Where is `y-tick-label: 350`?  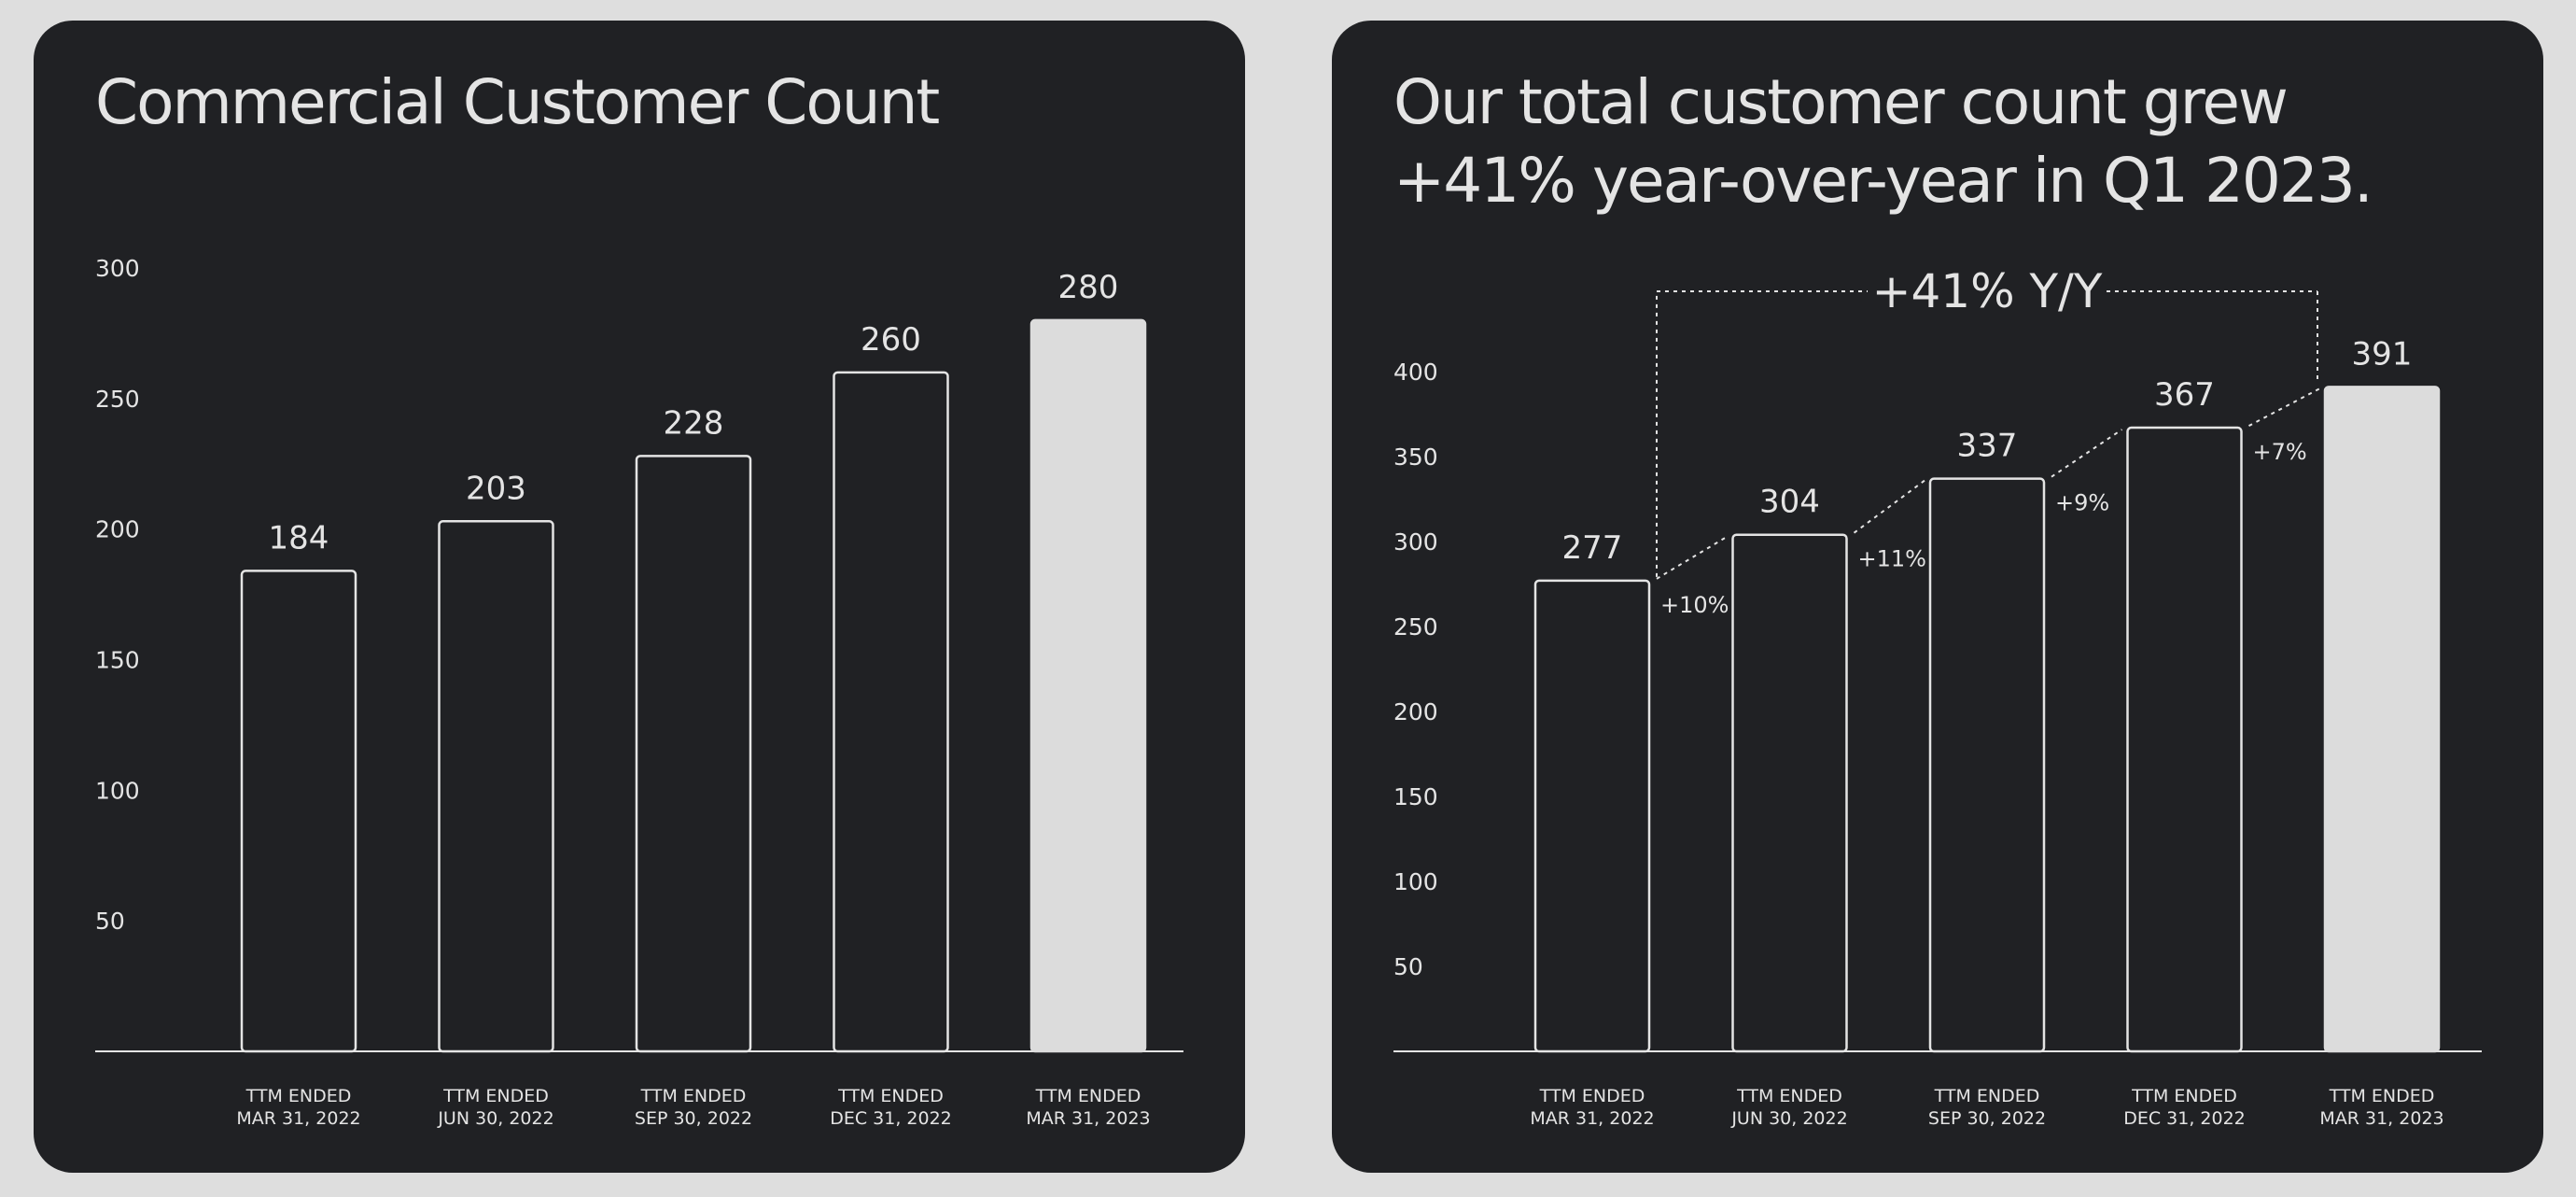
y-tick-label: 350 is located at coordinates (1415, 457).